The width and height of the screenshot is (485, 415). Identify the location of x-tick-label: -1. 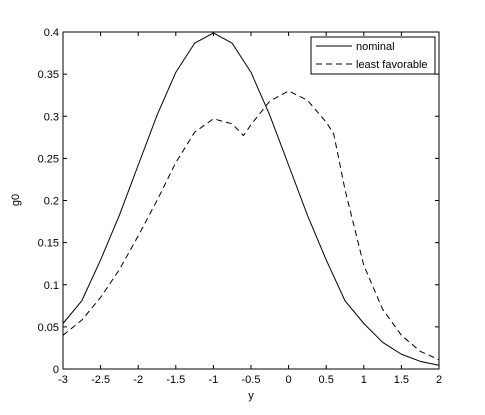
(214, 380).